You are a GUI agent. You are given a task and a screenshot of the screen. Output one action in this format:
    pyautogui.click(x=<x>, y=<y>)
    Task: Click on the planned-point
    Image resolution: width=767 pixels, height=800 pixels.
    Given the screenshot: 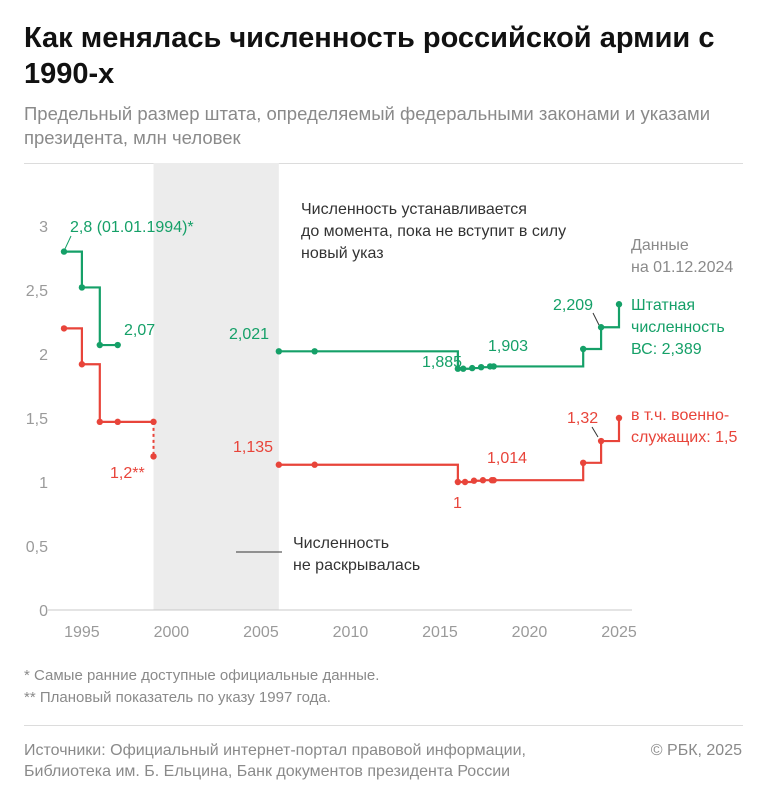 What is the action you would take?
    pyautogui.click(x=153, y=456)
    